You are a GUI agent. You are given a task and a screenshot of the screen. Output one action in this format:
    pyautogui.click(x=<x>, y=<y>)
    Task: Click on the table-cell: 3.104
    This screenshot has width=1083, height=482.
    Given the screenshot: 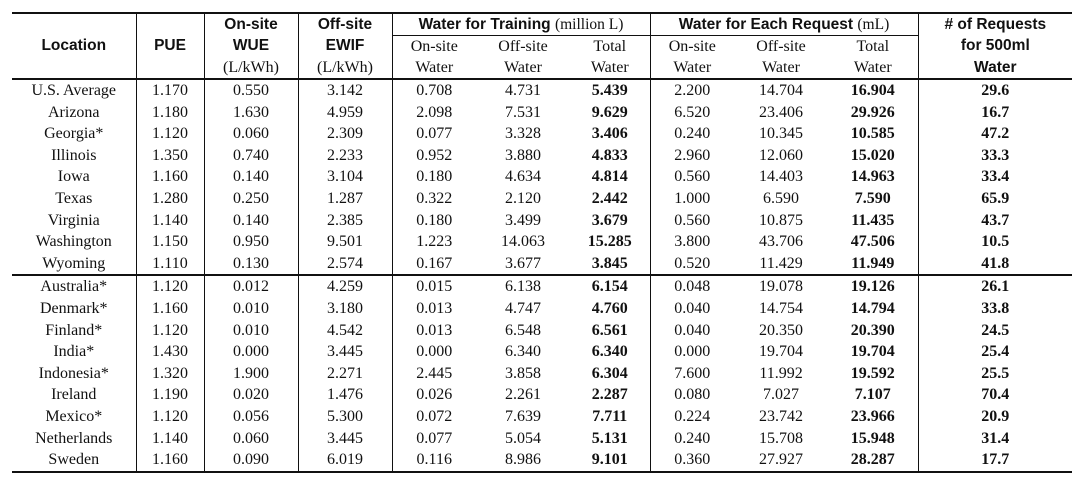 What is the action you would take?
    pyautogui.click(x=344, y=177)
    